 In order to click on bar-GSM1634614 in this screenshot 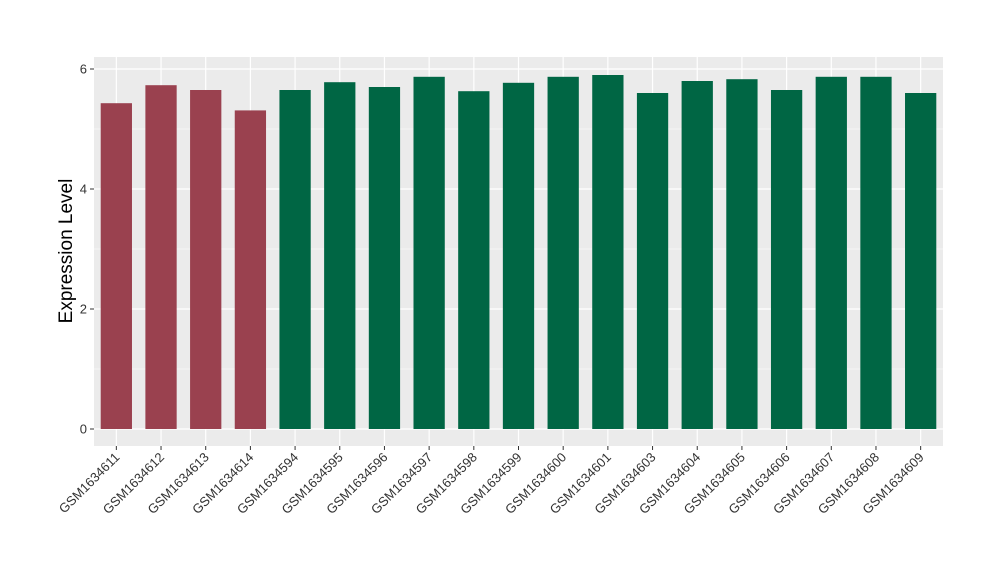, I will do `click(250, 270)`.